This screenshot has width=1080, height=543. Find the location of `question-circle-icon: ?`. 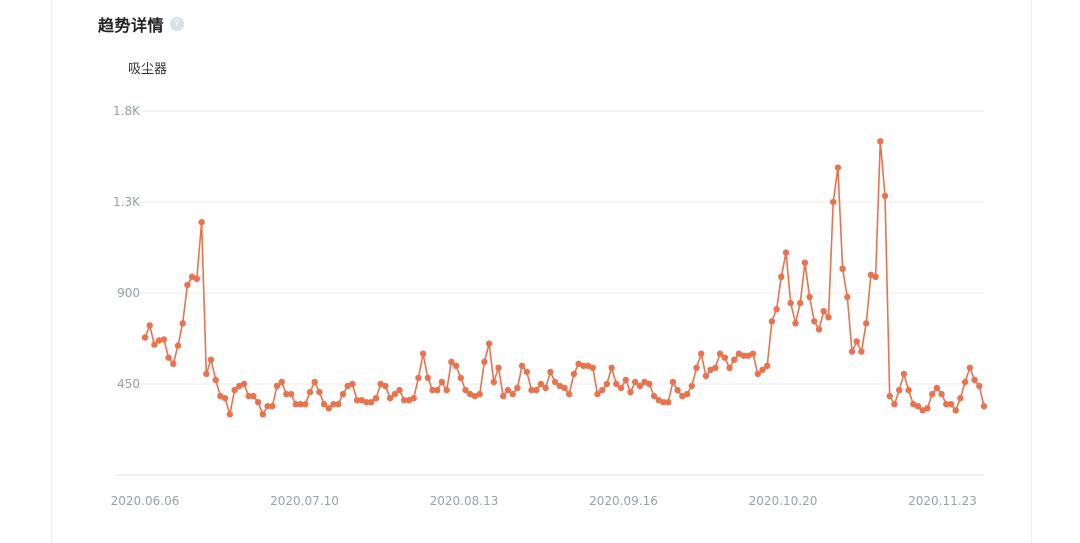

question-circle-icon: ? is located at coordinates (177, 24).